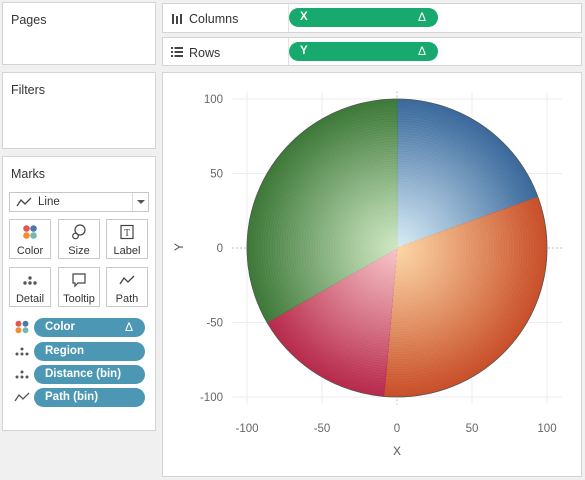 This screenshot has width=585, height=480. I want to click on y-tick-label: 100, so click(213, 100).